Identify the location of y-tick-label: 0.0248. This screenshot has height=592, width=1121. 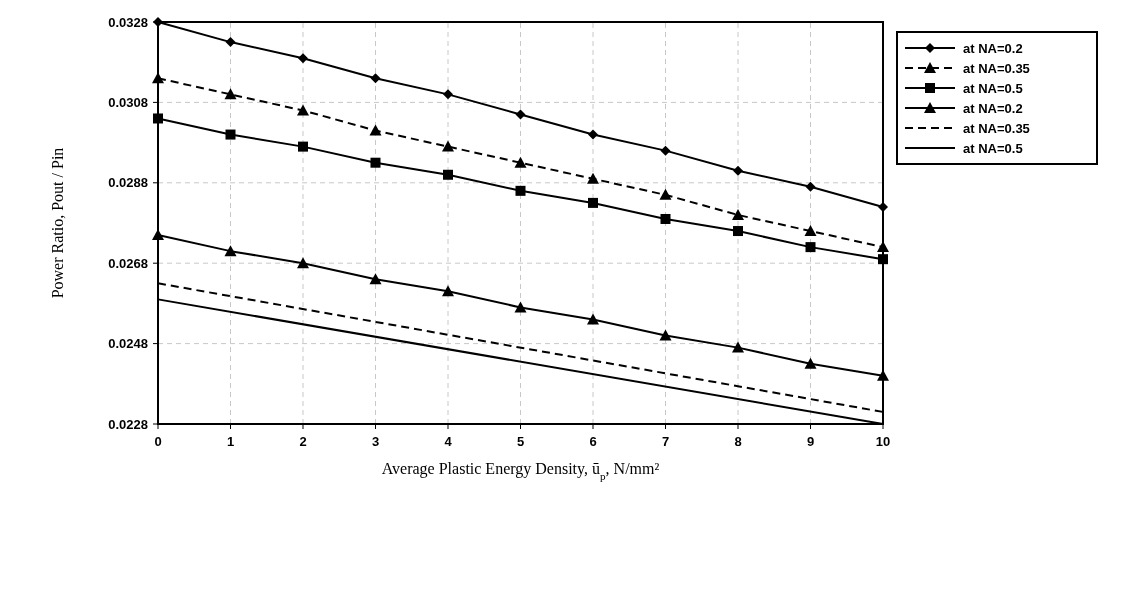
(128, 344).